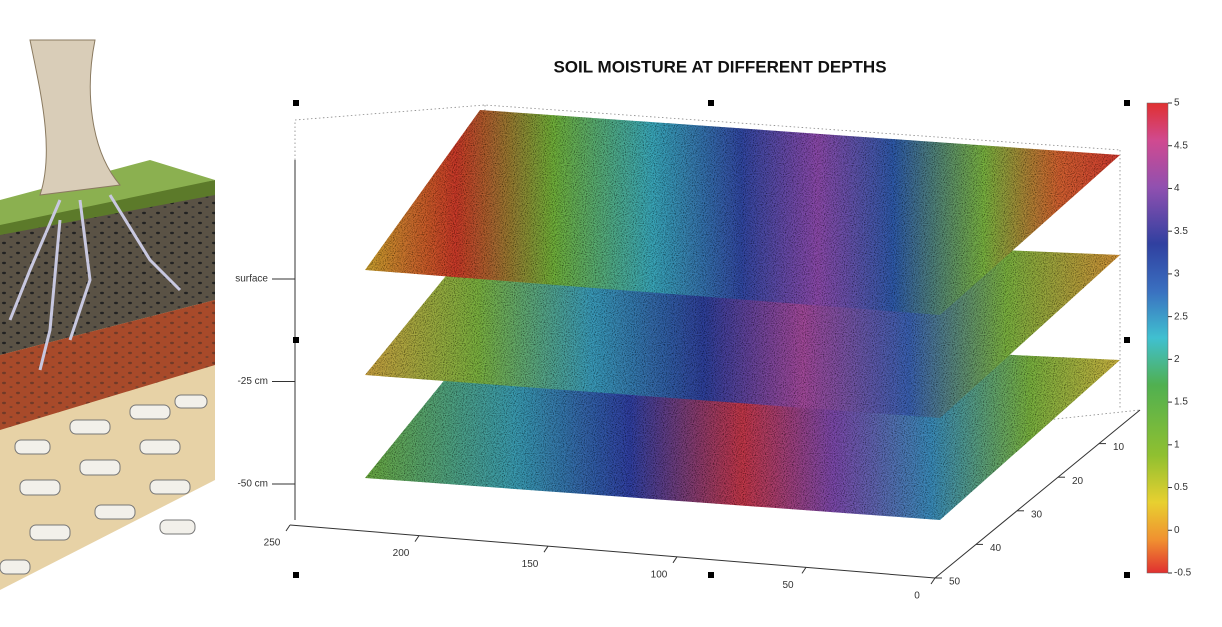 Image resolution: width=1222 pixels, height=627 pixels. I want to click on colorbar-tick-label: 1.5, so click(1181, 402).